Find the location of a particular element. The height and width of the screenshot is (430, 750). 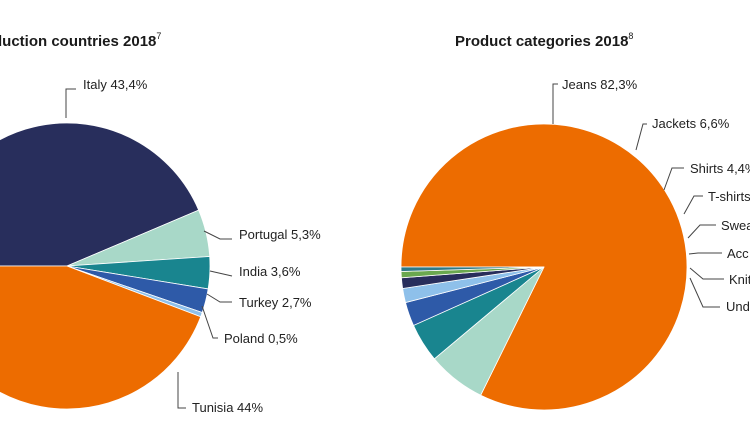

slice-label-knit: Knit is located at coordinates (739, 279).